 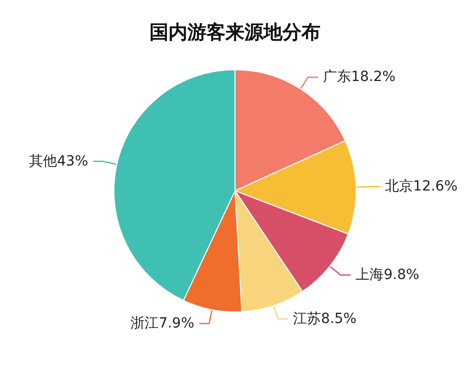 What do you see at coordinates (388, 274) in the screenshot?
I see `slice-label: 上海9.8%` at bounding box center [388, 274].